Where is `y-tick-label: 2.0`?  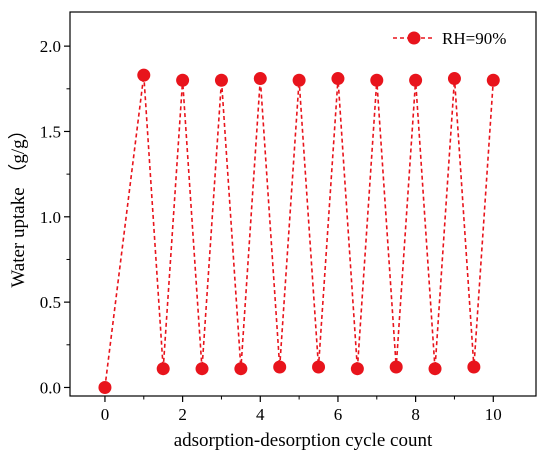
y-tick-label: 2.0 is located at coordinates (50, 46).